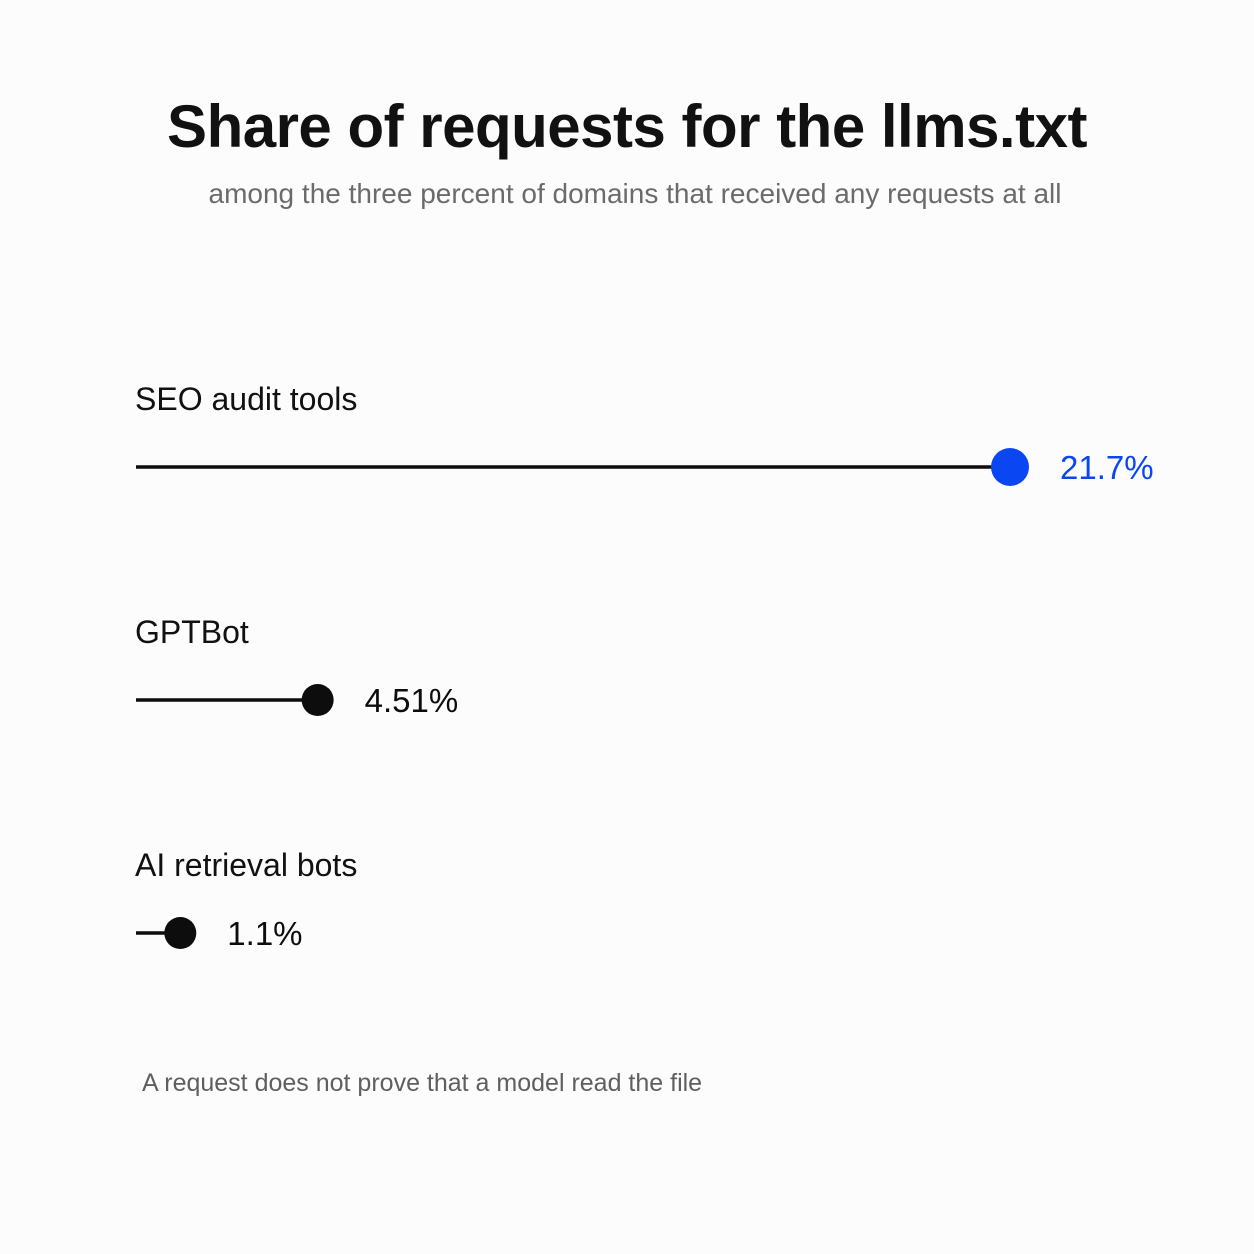  What do you see at coordinates (246, 399) in the screenshot?
I see `category-label: SEO audit tools` at bounding box center [246, 399].